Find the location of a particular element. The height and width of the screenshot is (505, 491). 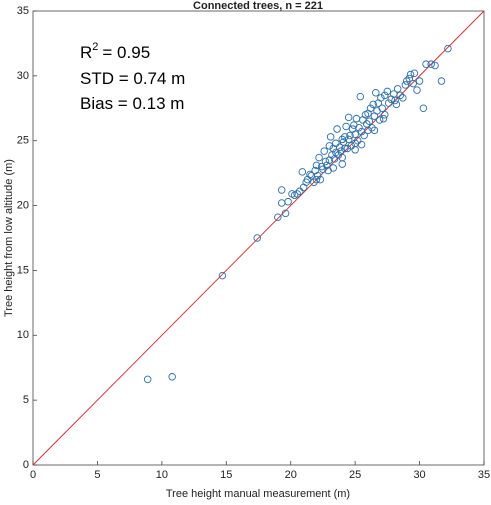

annotation-r2: R2 = 0.95 is located at coordinates (115, 51).